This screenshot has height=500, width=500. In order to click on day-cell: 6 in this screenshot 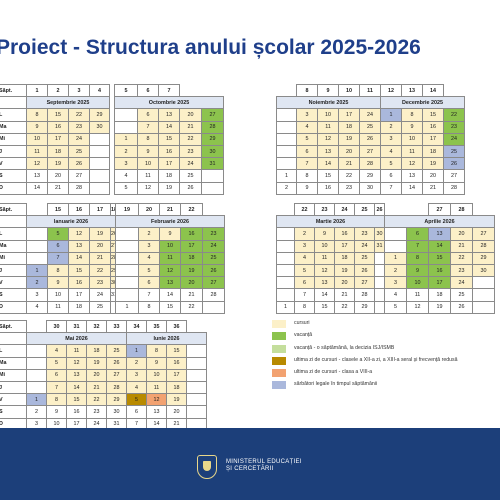, I will do `click(391, 176)`.